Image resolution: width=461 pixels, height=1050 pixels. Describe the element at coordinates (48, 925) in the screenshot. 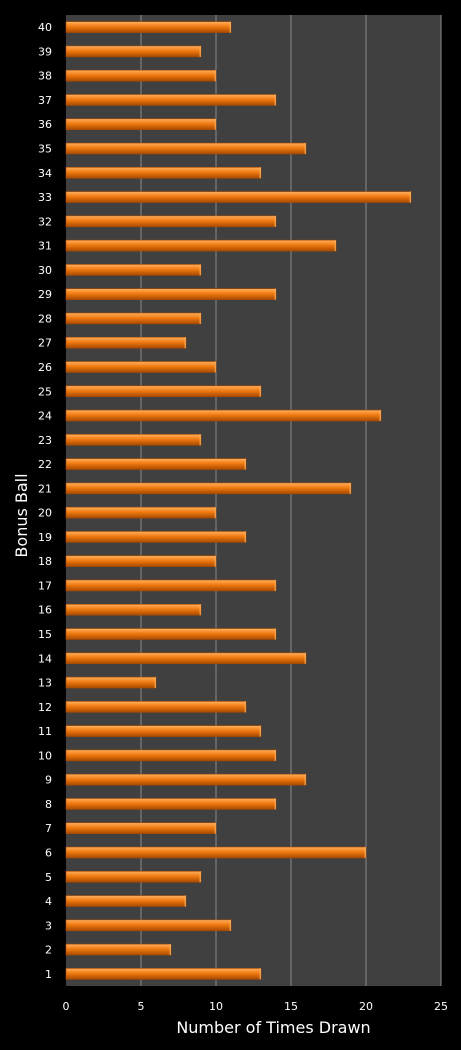

I see `y-tick-label: 3` at that location.